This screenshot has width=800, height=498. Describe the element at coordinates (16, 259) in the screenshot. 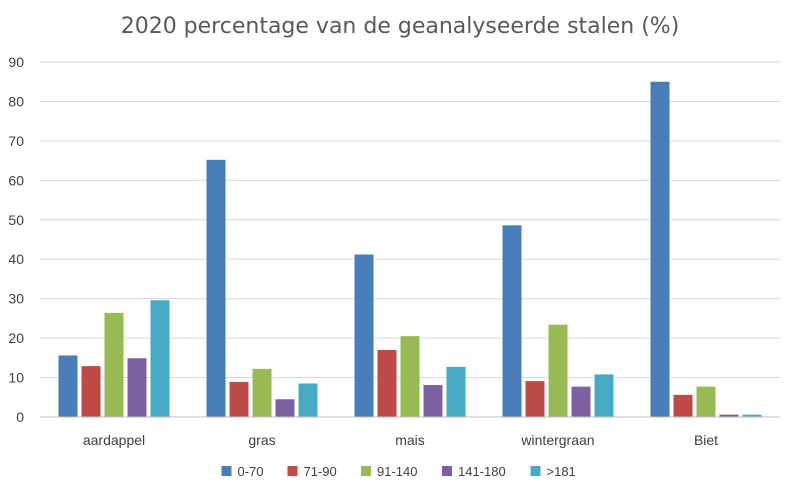

I see `y-tick-label: 40` at that location.